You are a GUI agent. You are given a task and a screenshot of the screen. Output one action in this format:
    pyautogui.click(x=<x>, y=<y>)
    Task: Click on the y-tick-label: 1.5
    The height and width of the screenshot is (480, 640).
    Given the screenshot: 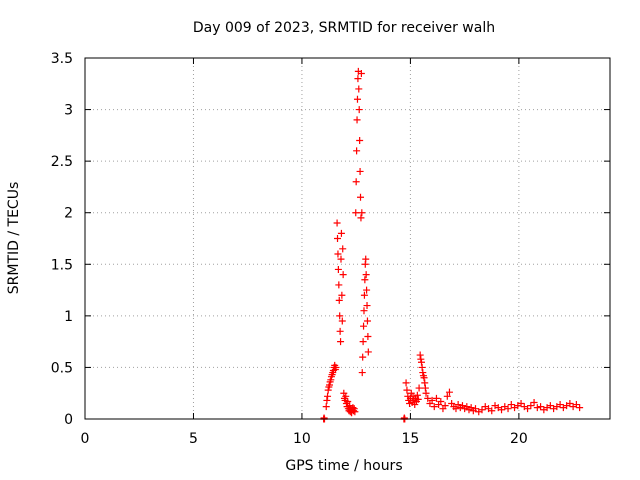 What is the action you would take?
    pyautogui.click(x=62, y=265)
    